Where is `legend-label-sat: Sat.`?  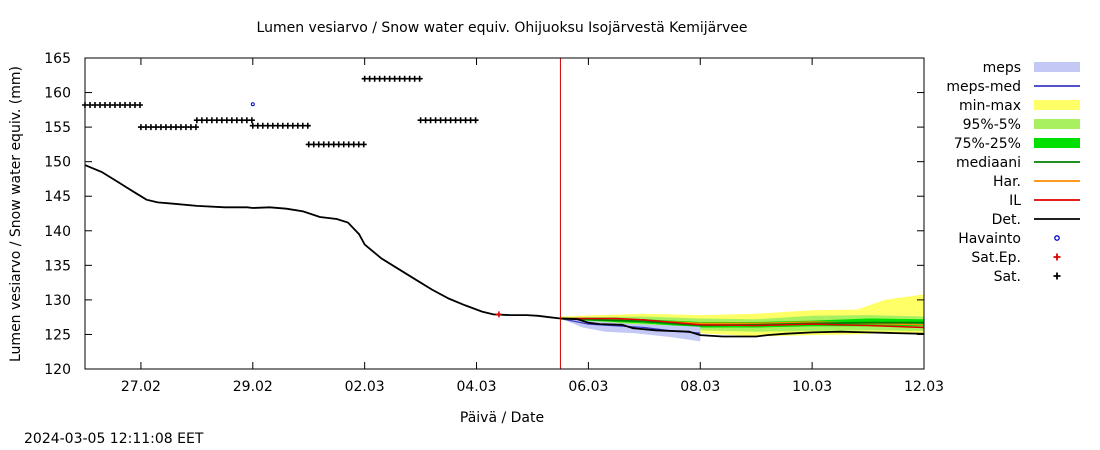 legend-label-sat: Sat. is located at coordinates (1007, 277).